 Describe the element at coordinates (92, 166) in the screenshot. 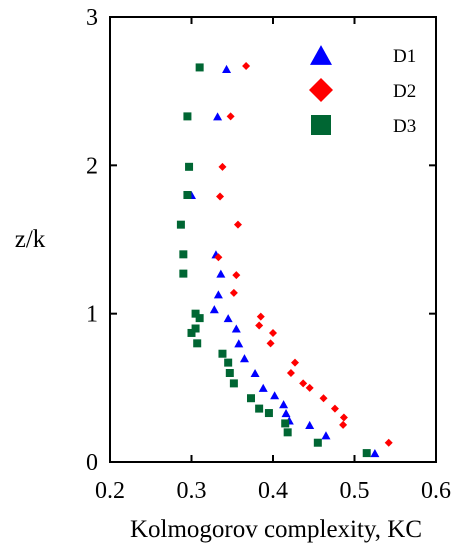

I see `y-tick-label: 2` at that location.